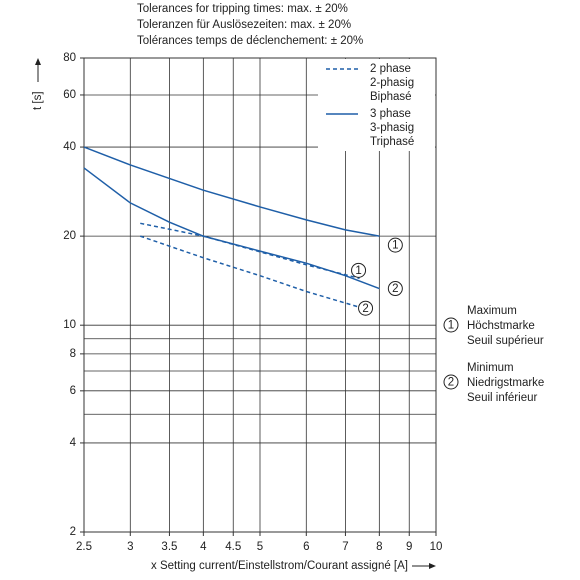 The width and height of the screenshot is (580, 580). What do you see at coordinates (69, 58) in the screenshot?
I see `y-tick-label: 80` at bounding box center [69, 58].